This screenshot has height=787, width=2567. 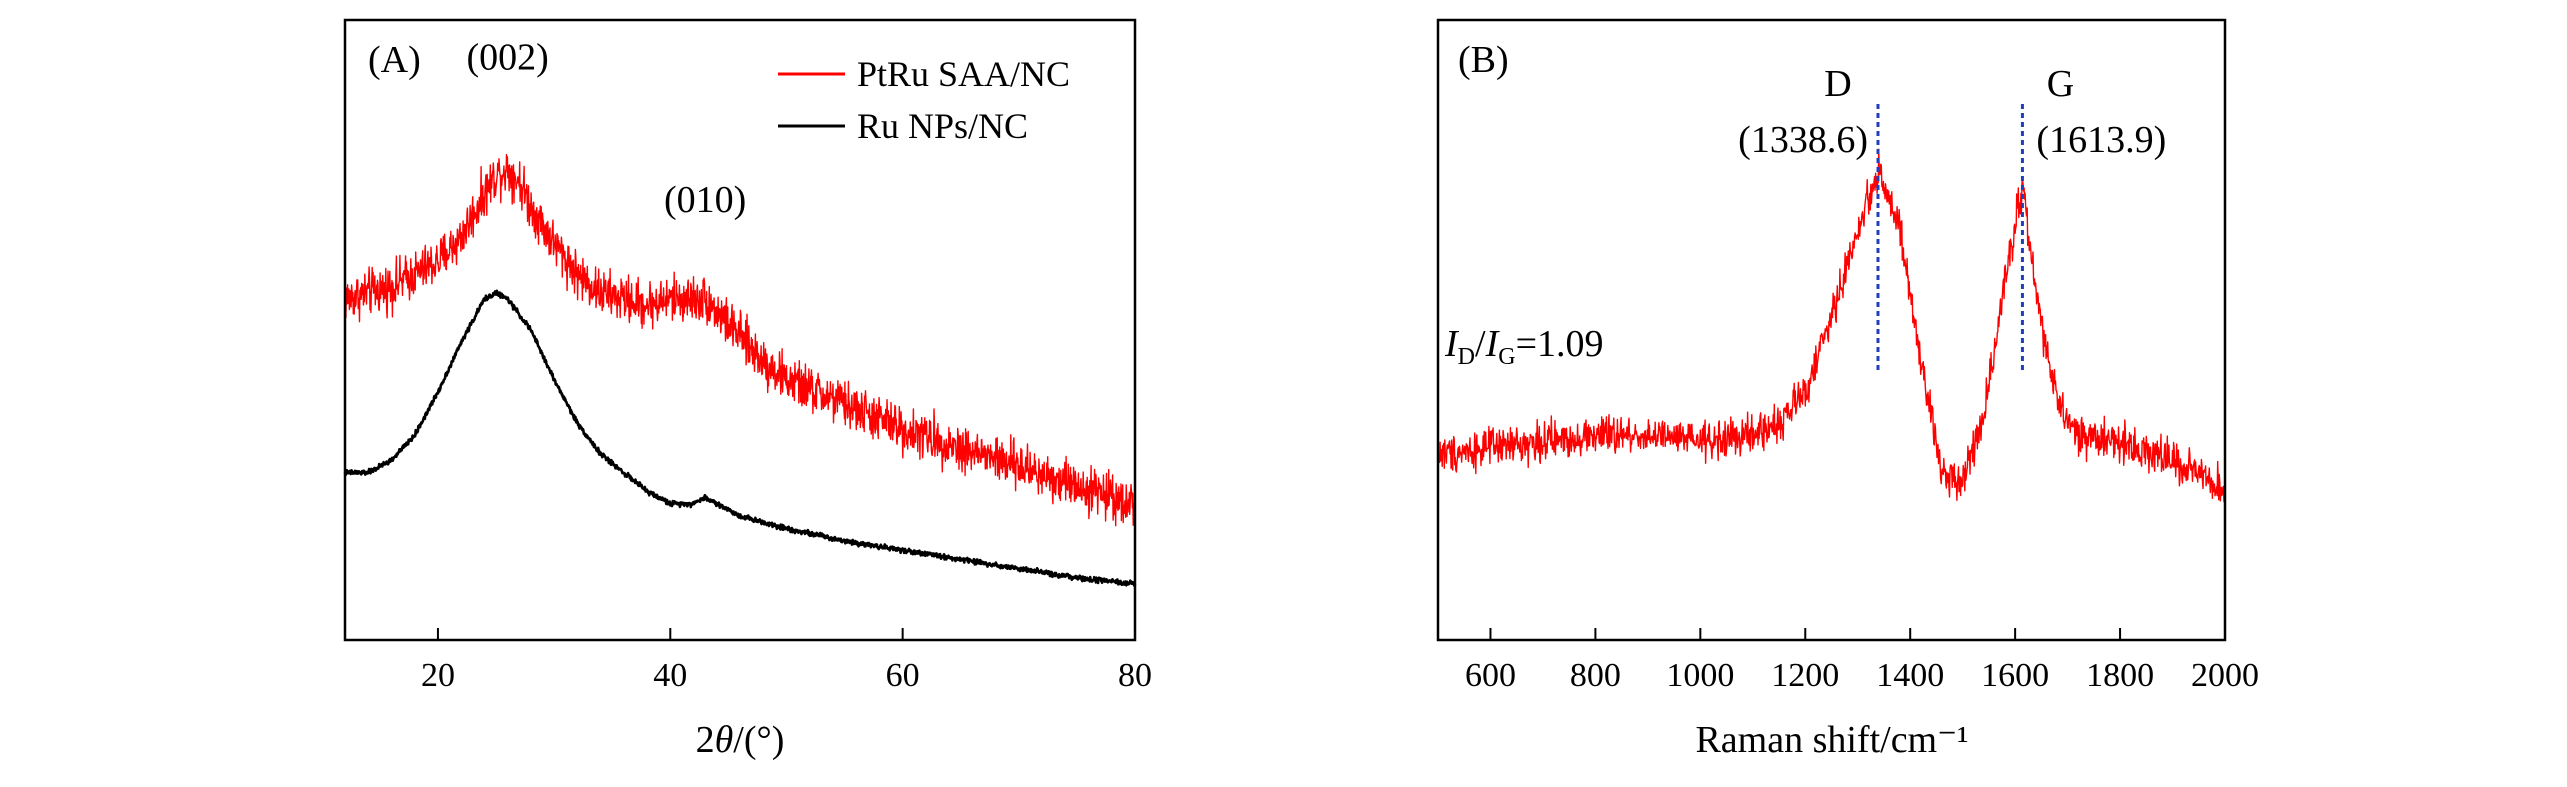 What do you see at coordinates (963, 74) in the screenshot?
I see `legend-label: PtRu SAA/NC` at bounding box center [963, 74].